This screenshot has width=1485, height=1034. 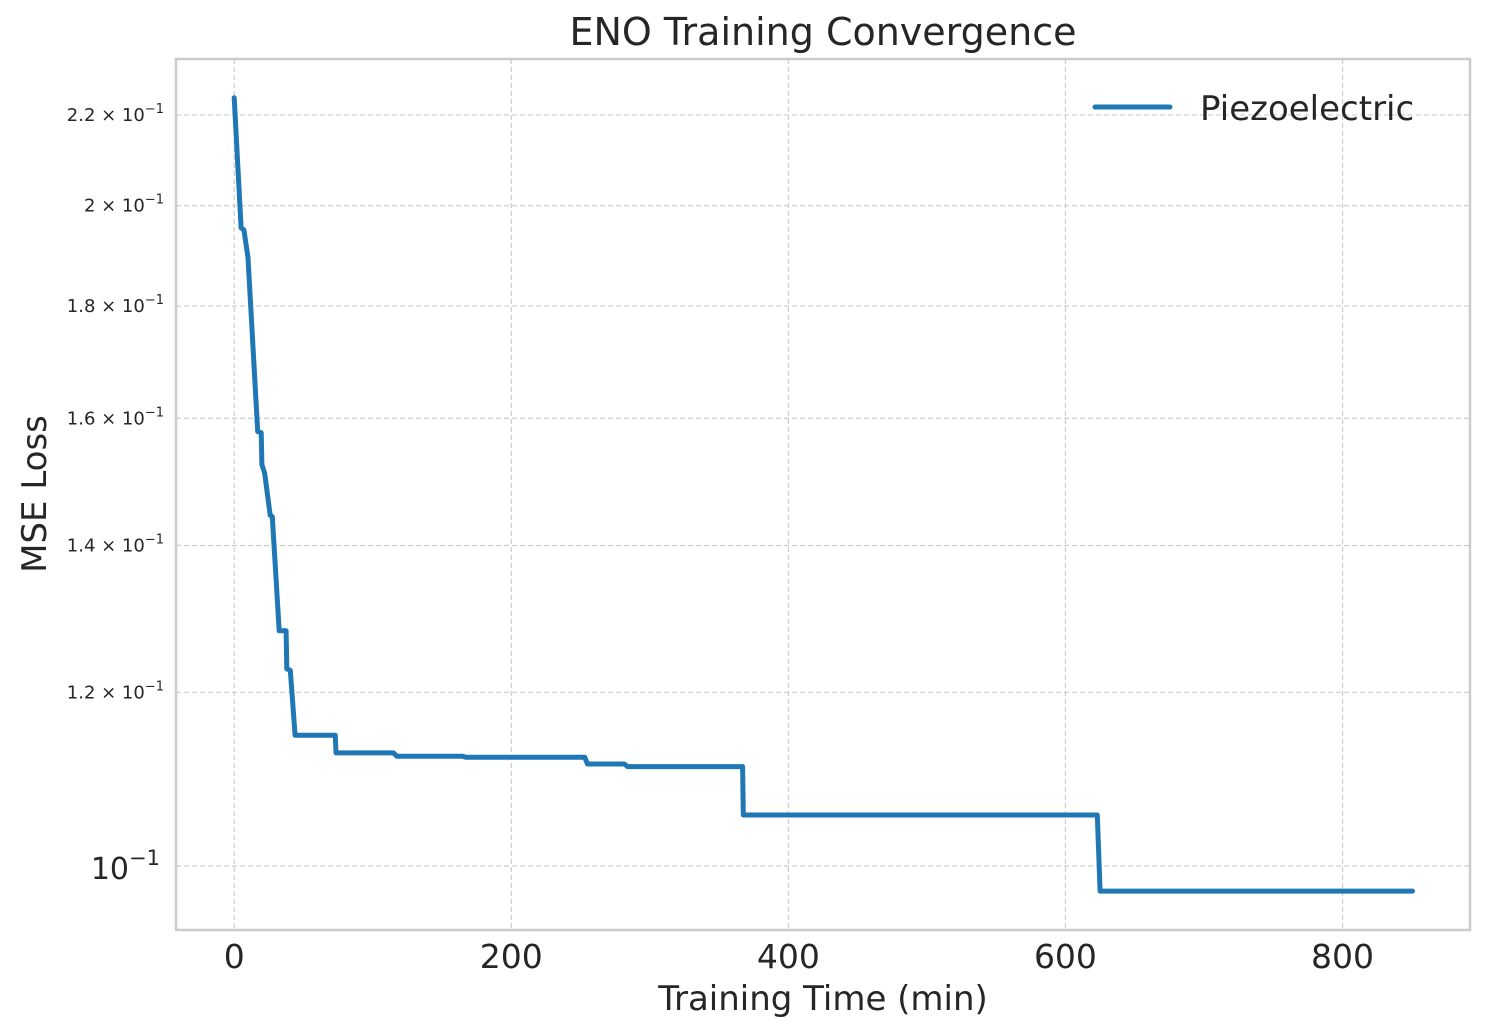 What do you see at coordinates (115, 691) in the screenshot?
I see `y-tick-label: 1.2 × 10⁻¹` at bounding box center [115, 691].